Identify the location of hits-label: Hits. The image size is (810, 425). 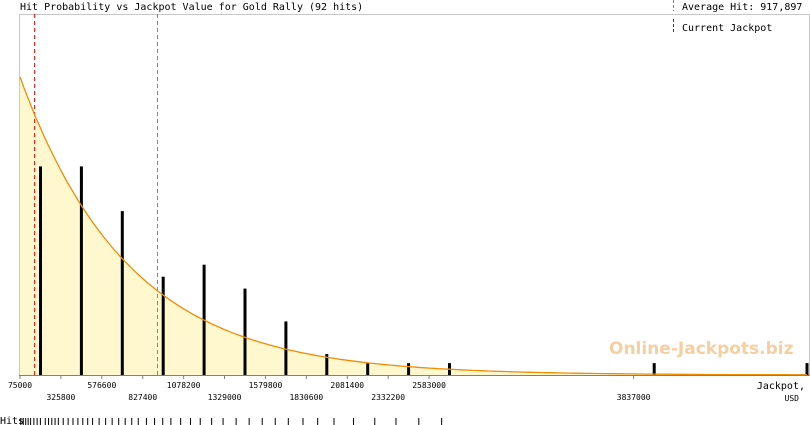
(12, 420).